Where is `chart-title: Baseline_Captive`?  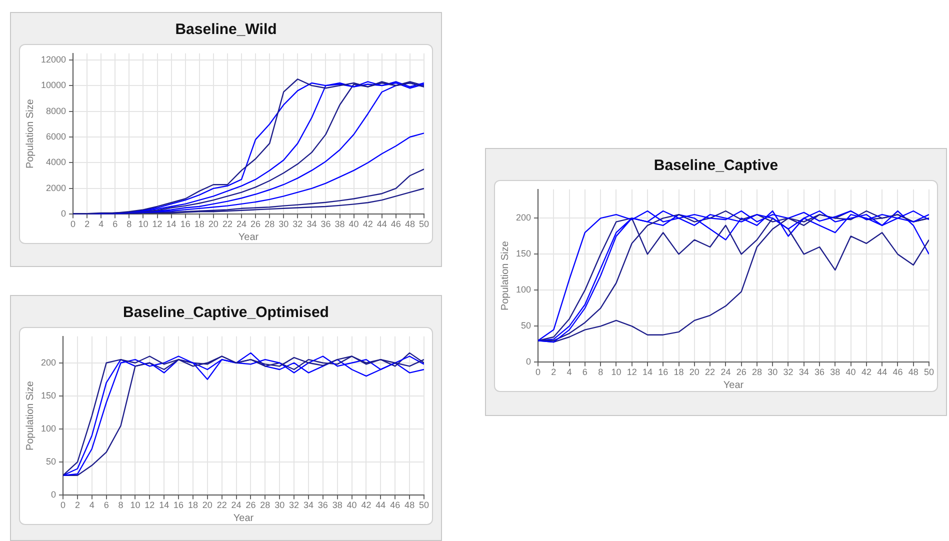 chart-title: Baseline_Captive is located at coordinates (716, 166).